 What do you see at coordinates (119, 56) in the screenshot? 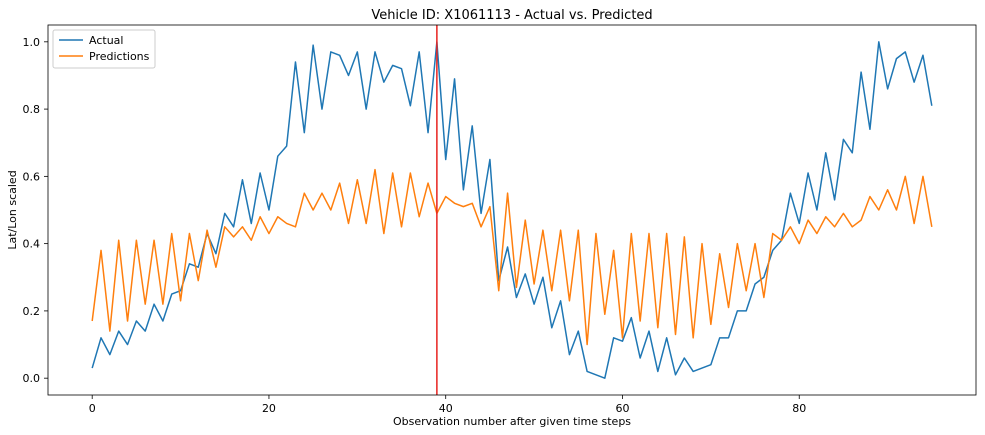
I see `legend-label-predictions: Predictions` at bounding box center [119, 56].